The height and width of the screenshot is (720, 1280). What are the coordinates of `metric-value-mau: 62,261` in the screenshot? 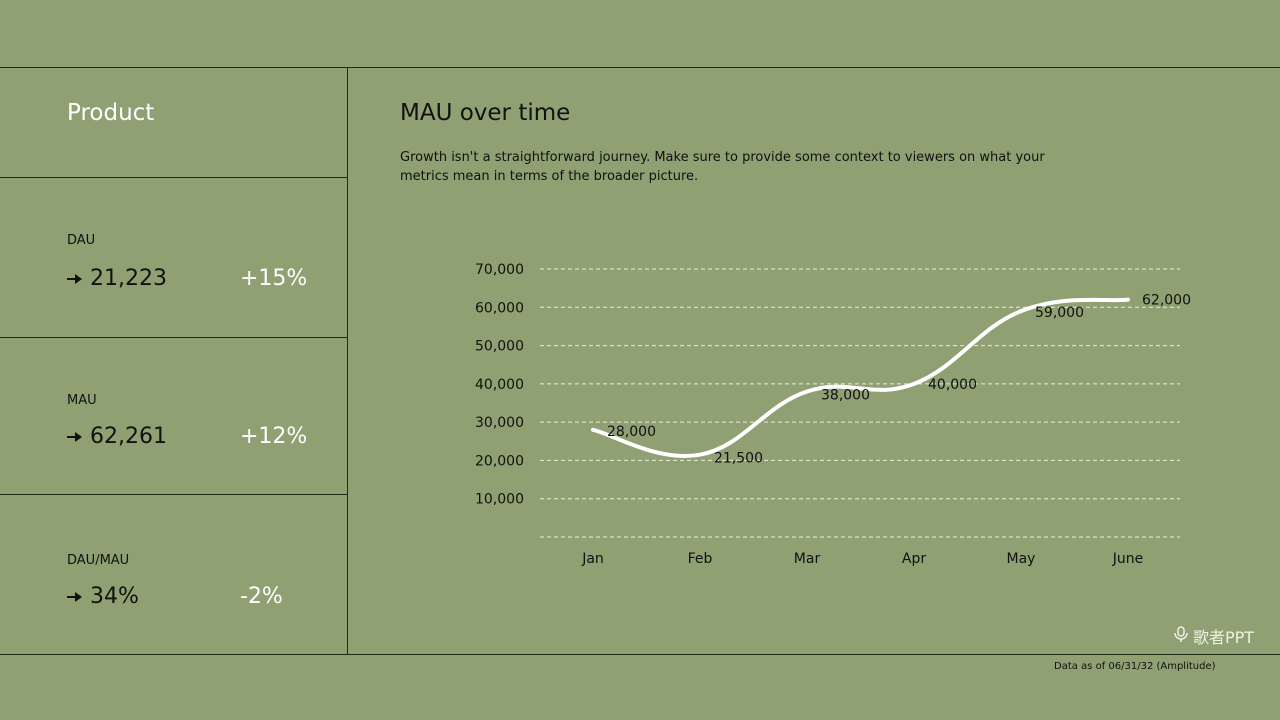 It's located at (117, 436).